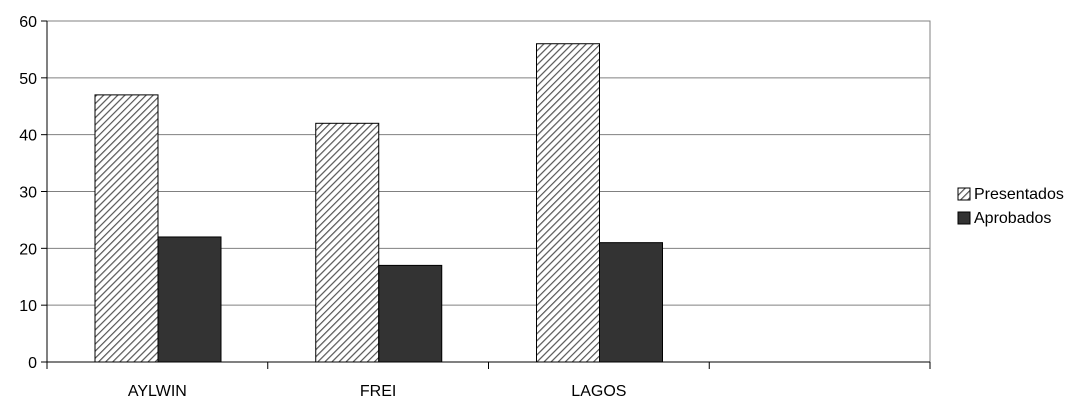  I want to click on bar-presentados-lagos, so click(568, 203).